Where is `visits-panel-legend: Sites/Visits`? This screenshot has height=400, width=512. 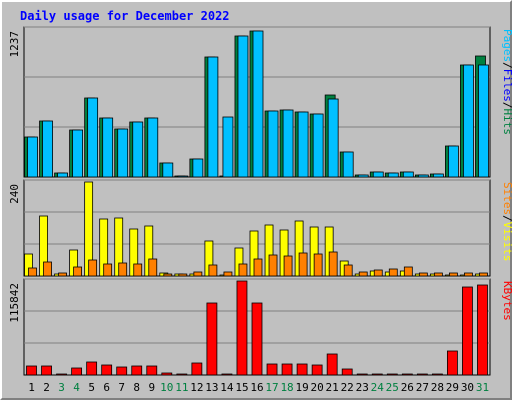
visits-panel-legend: Sites/Visits is located at coordinates (506, 222).